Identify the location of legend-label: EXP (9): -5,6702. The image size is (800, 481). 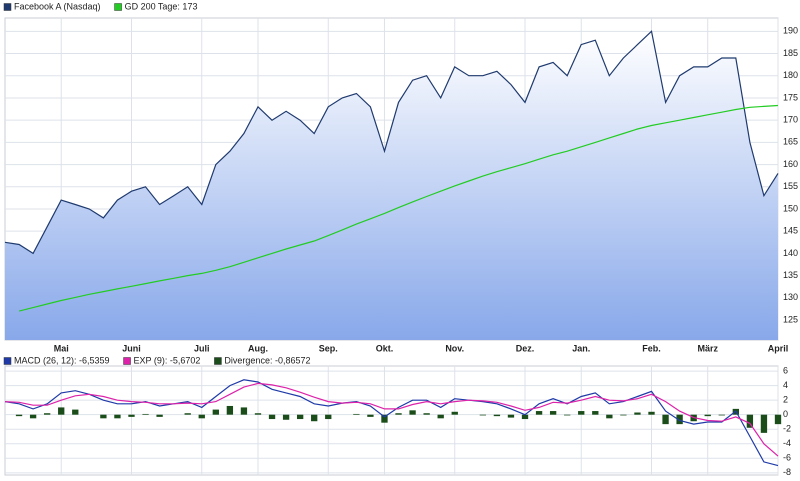
(167, 360).